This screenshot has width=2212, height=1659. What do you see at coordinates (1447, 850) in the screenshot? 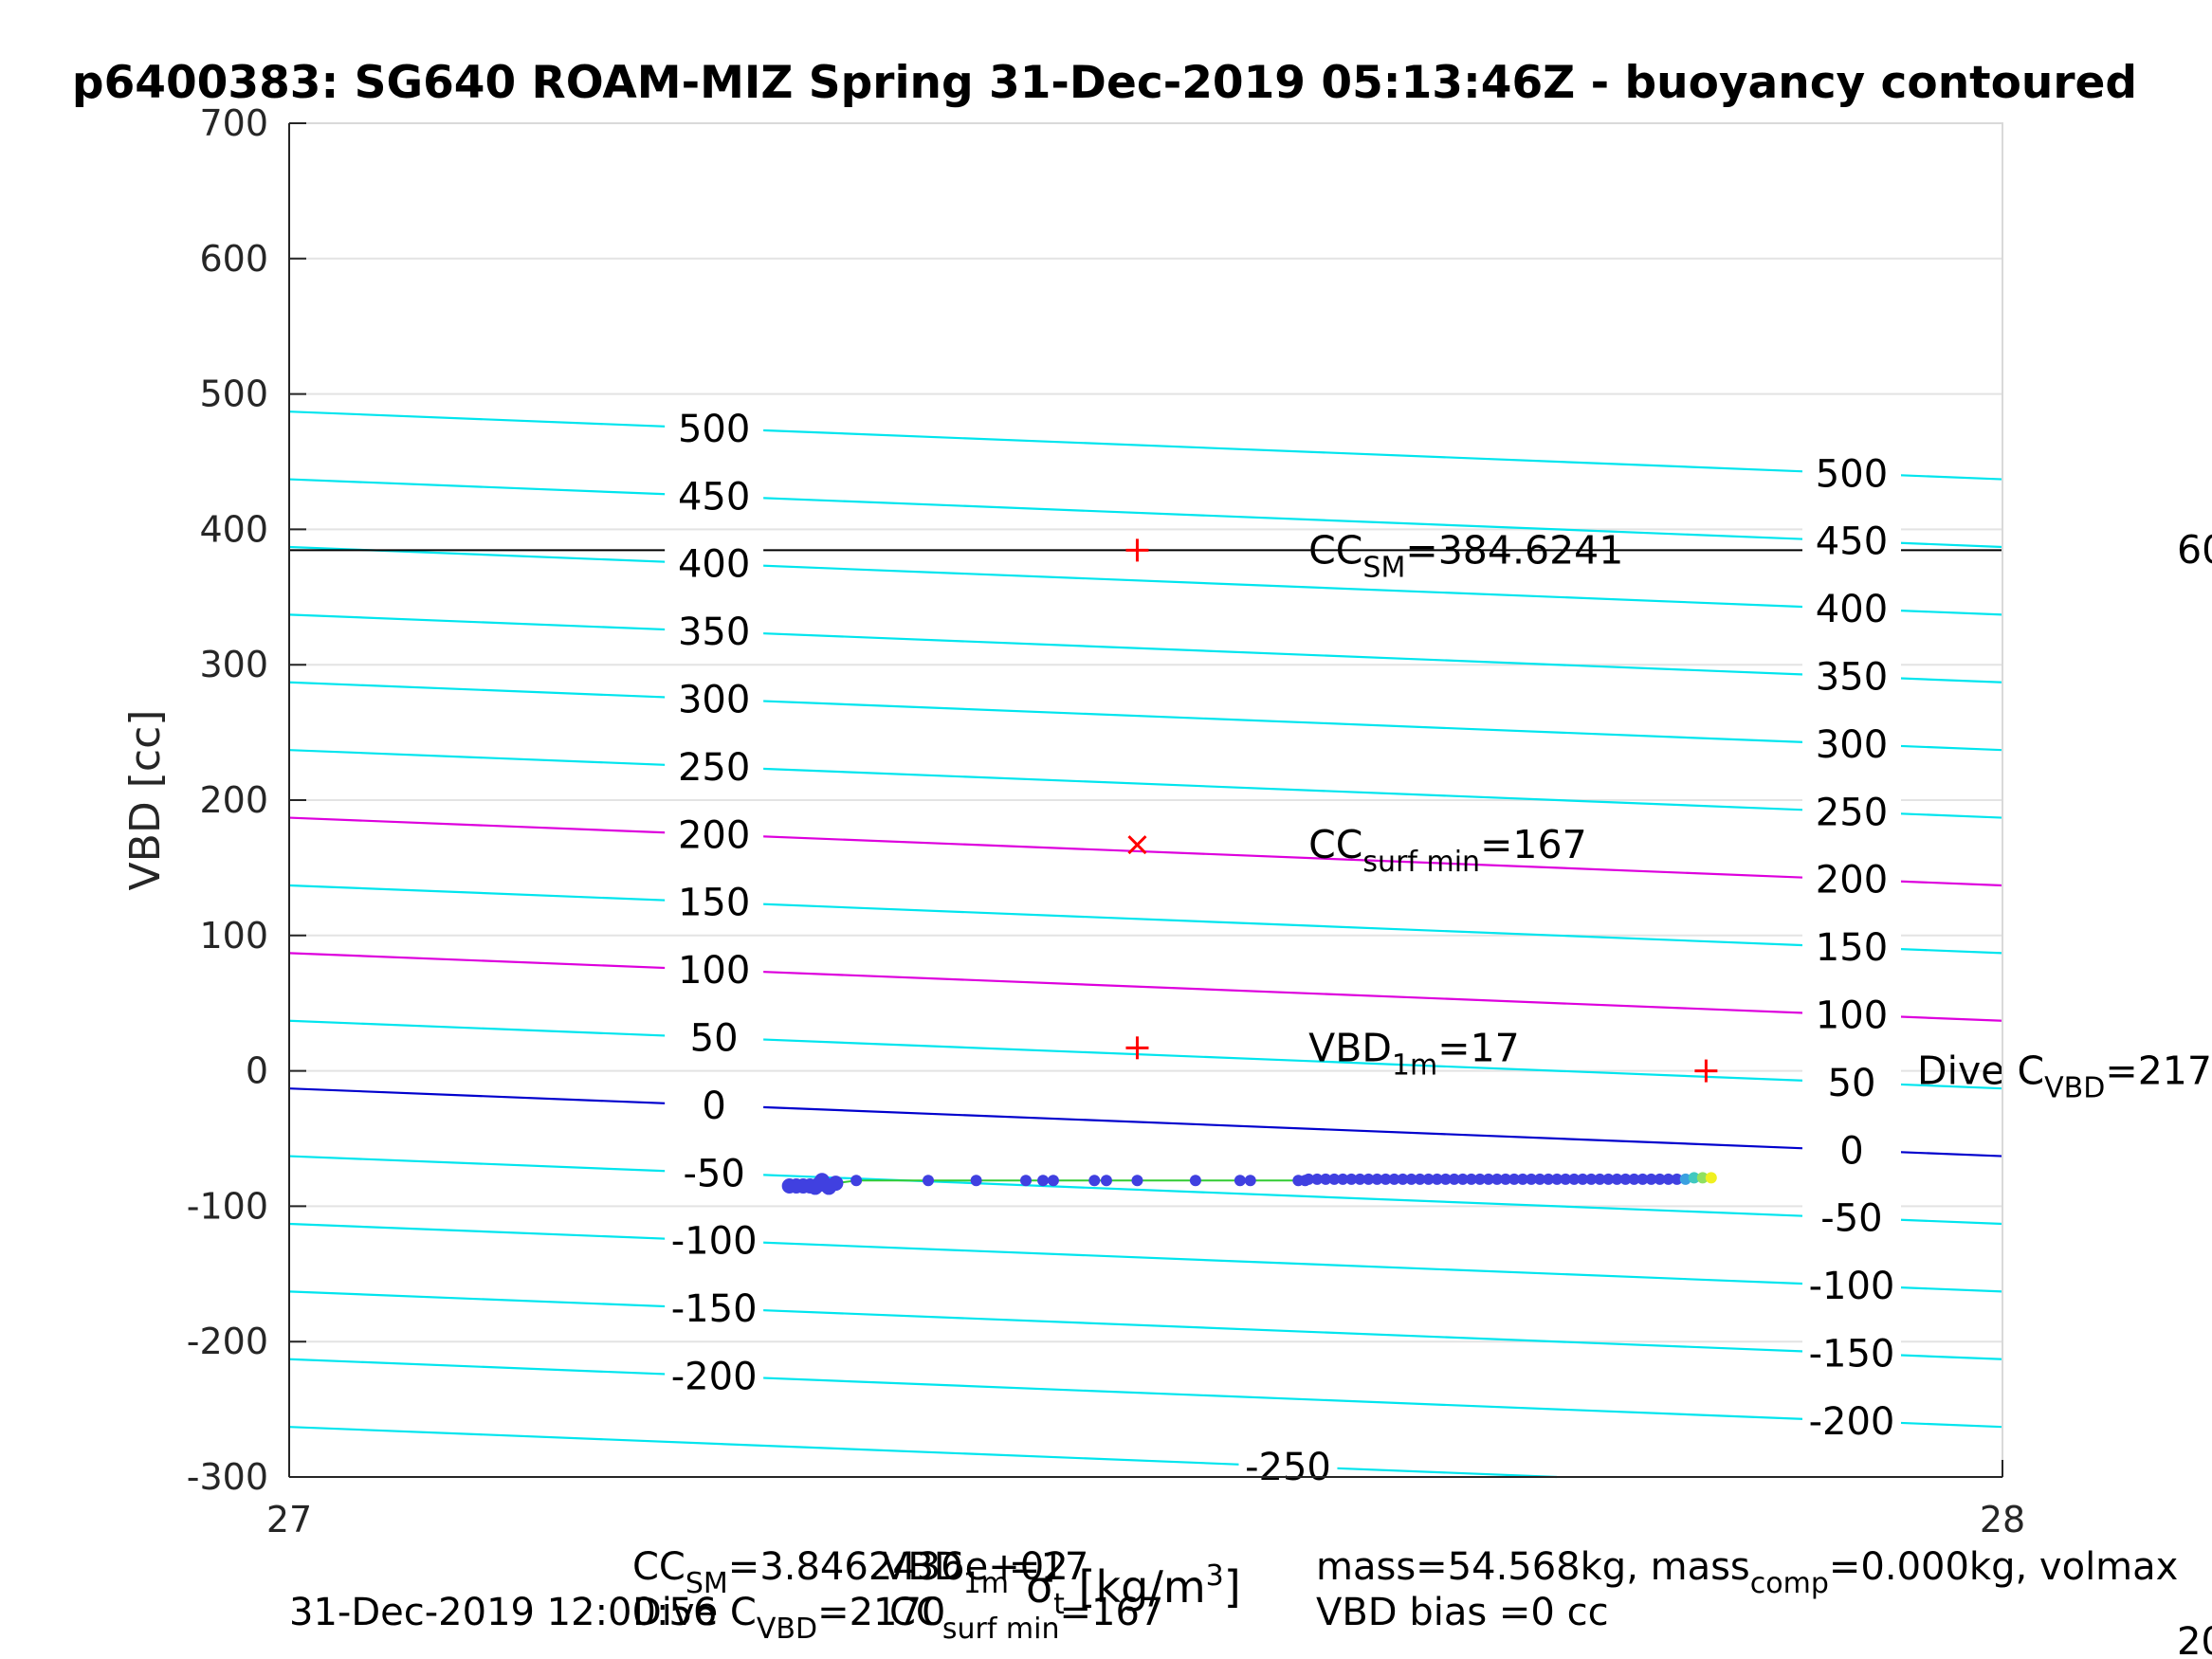
I see `marker-annotation: CCsurf min=167` at bounding box center [1447, 850].